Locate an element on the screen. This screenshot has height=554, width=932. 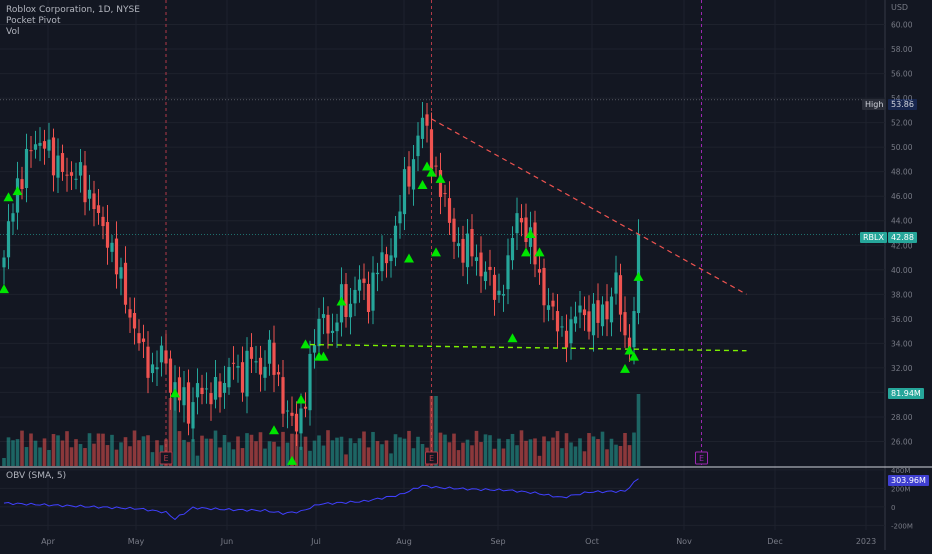
price-tick-label: 60.00 is located at coordinates (902, 25).